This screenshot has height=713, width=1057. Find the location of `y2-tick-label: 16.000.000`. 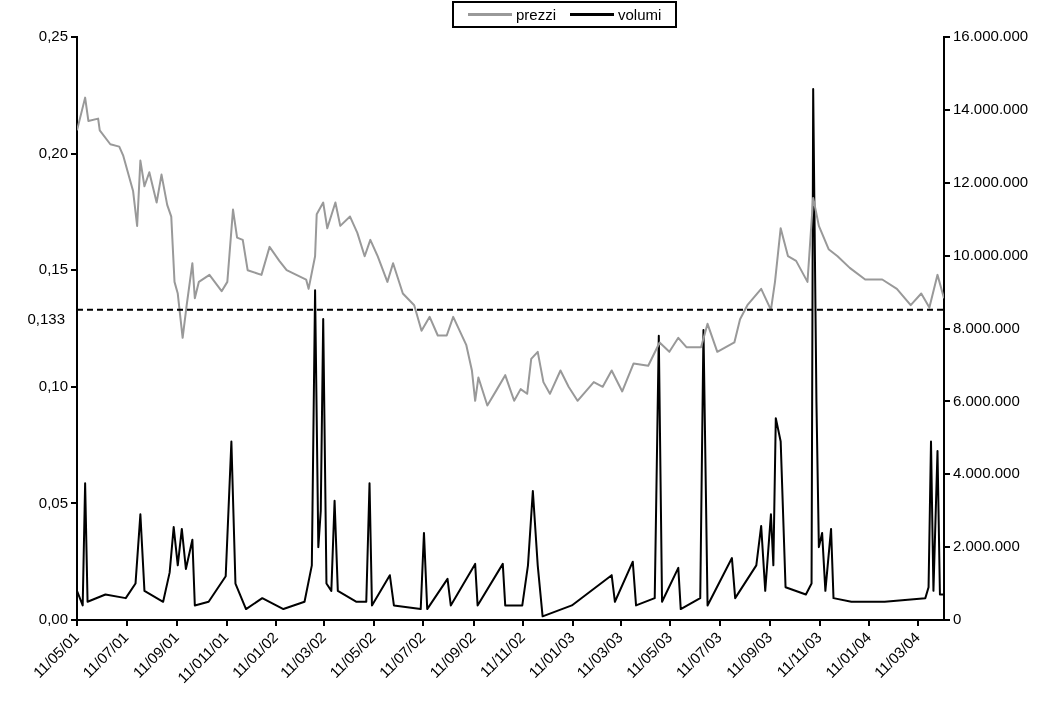

y2-tick-label: 16.000.000 is located at coordinates (991, 36).